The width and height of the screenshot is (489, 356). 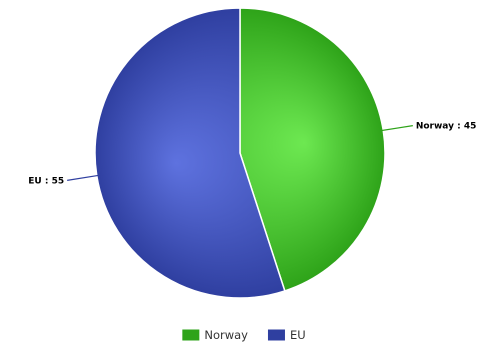 I want to click on legend-item-eu: EU, so click(x=286, y=335).